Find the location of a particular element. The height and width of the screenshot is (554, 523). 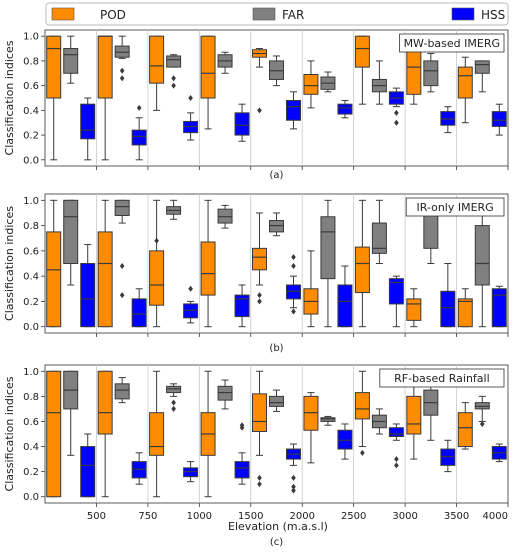

x-tick-label: 2500 is located at coordinates (353, 516).